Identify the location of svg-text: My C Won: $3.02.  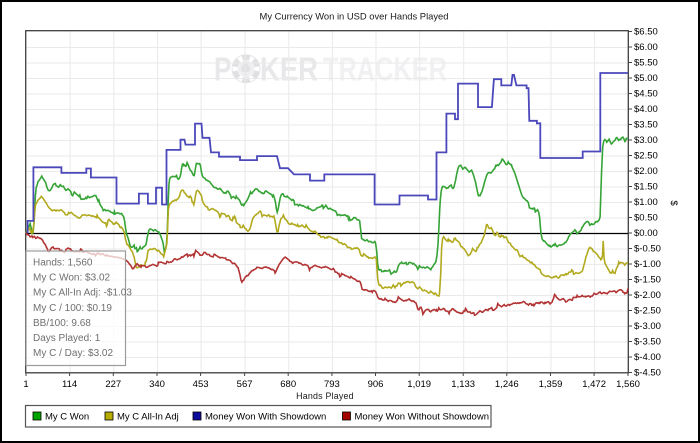
(72, 278).